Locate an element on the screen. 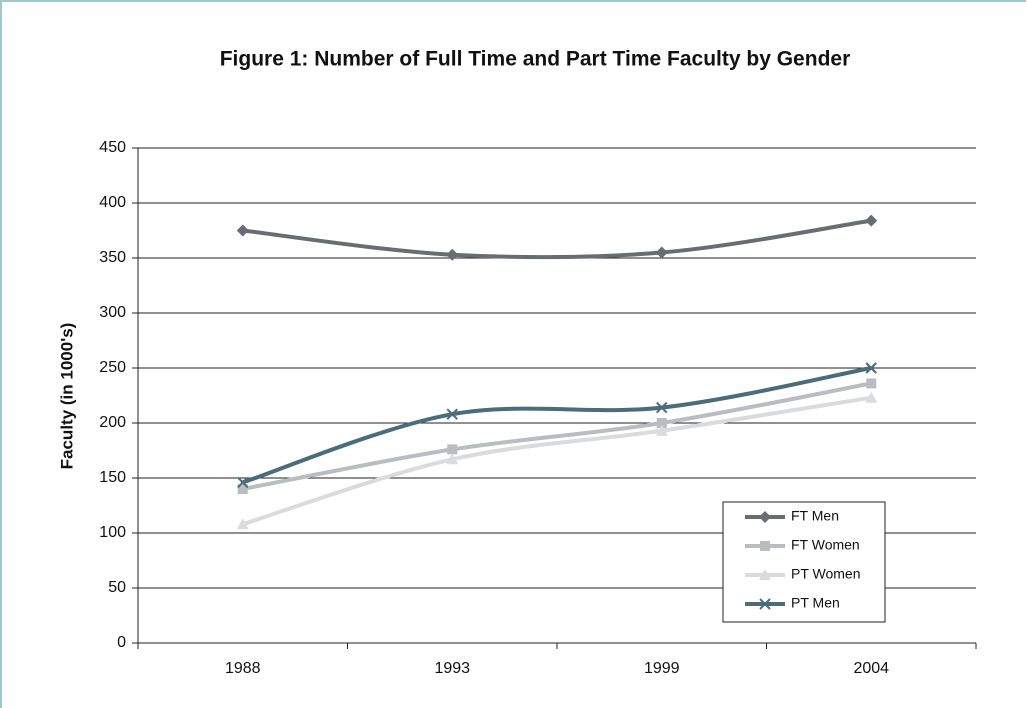 Image resolution: width=1027 pixels, height=708 pixels. y-tick-label: 50 is located at coordinates (117, 587).